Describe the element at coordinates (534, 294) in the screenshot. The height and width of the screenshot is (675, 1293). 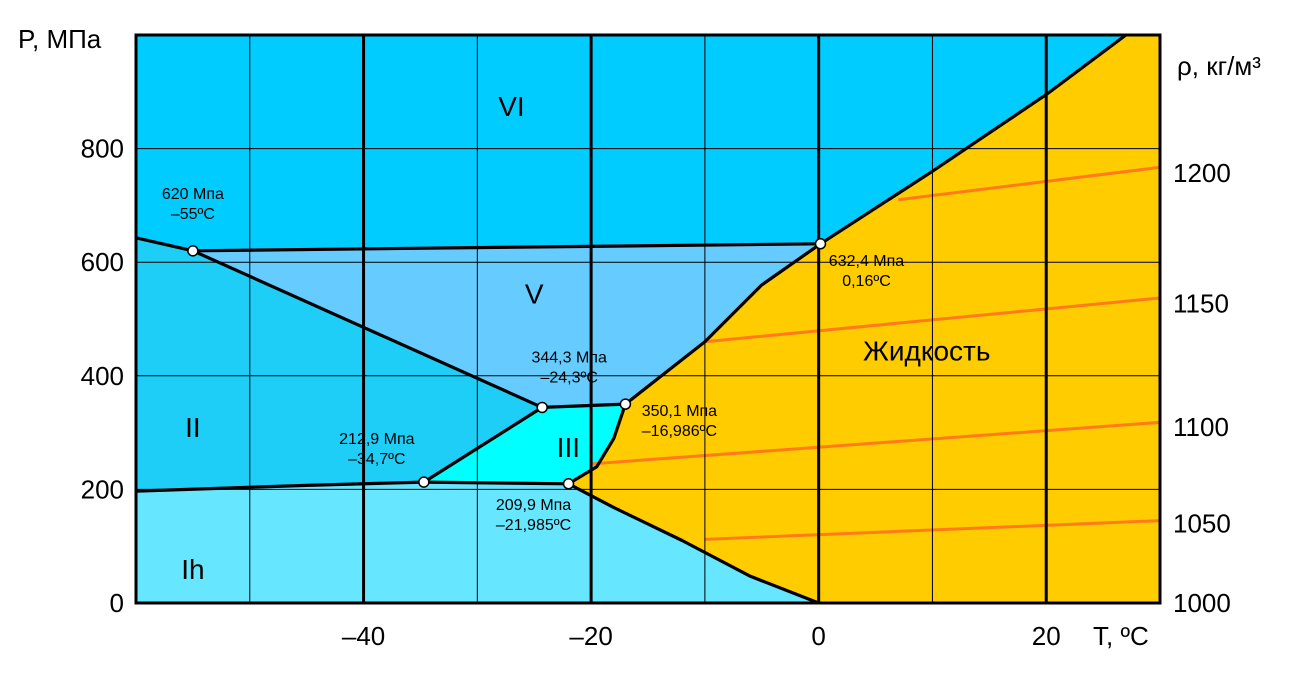
I see `region-label: V` at that location.